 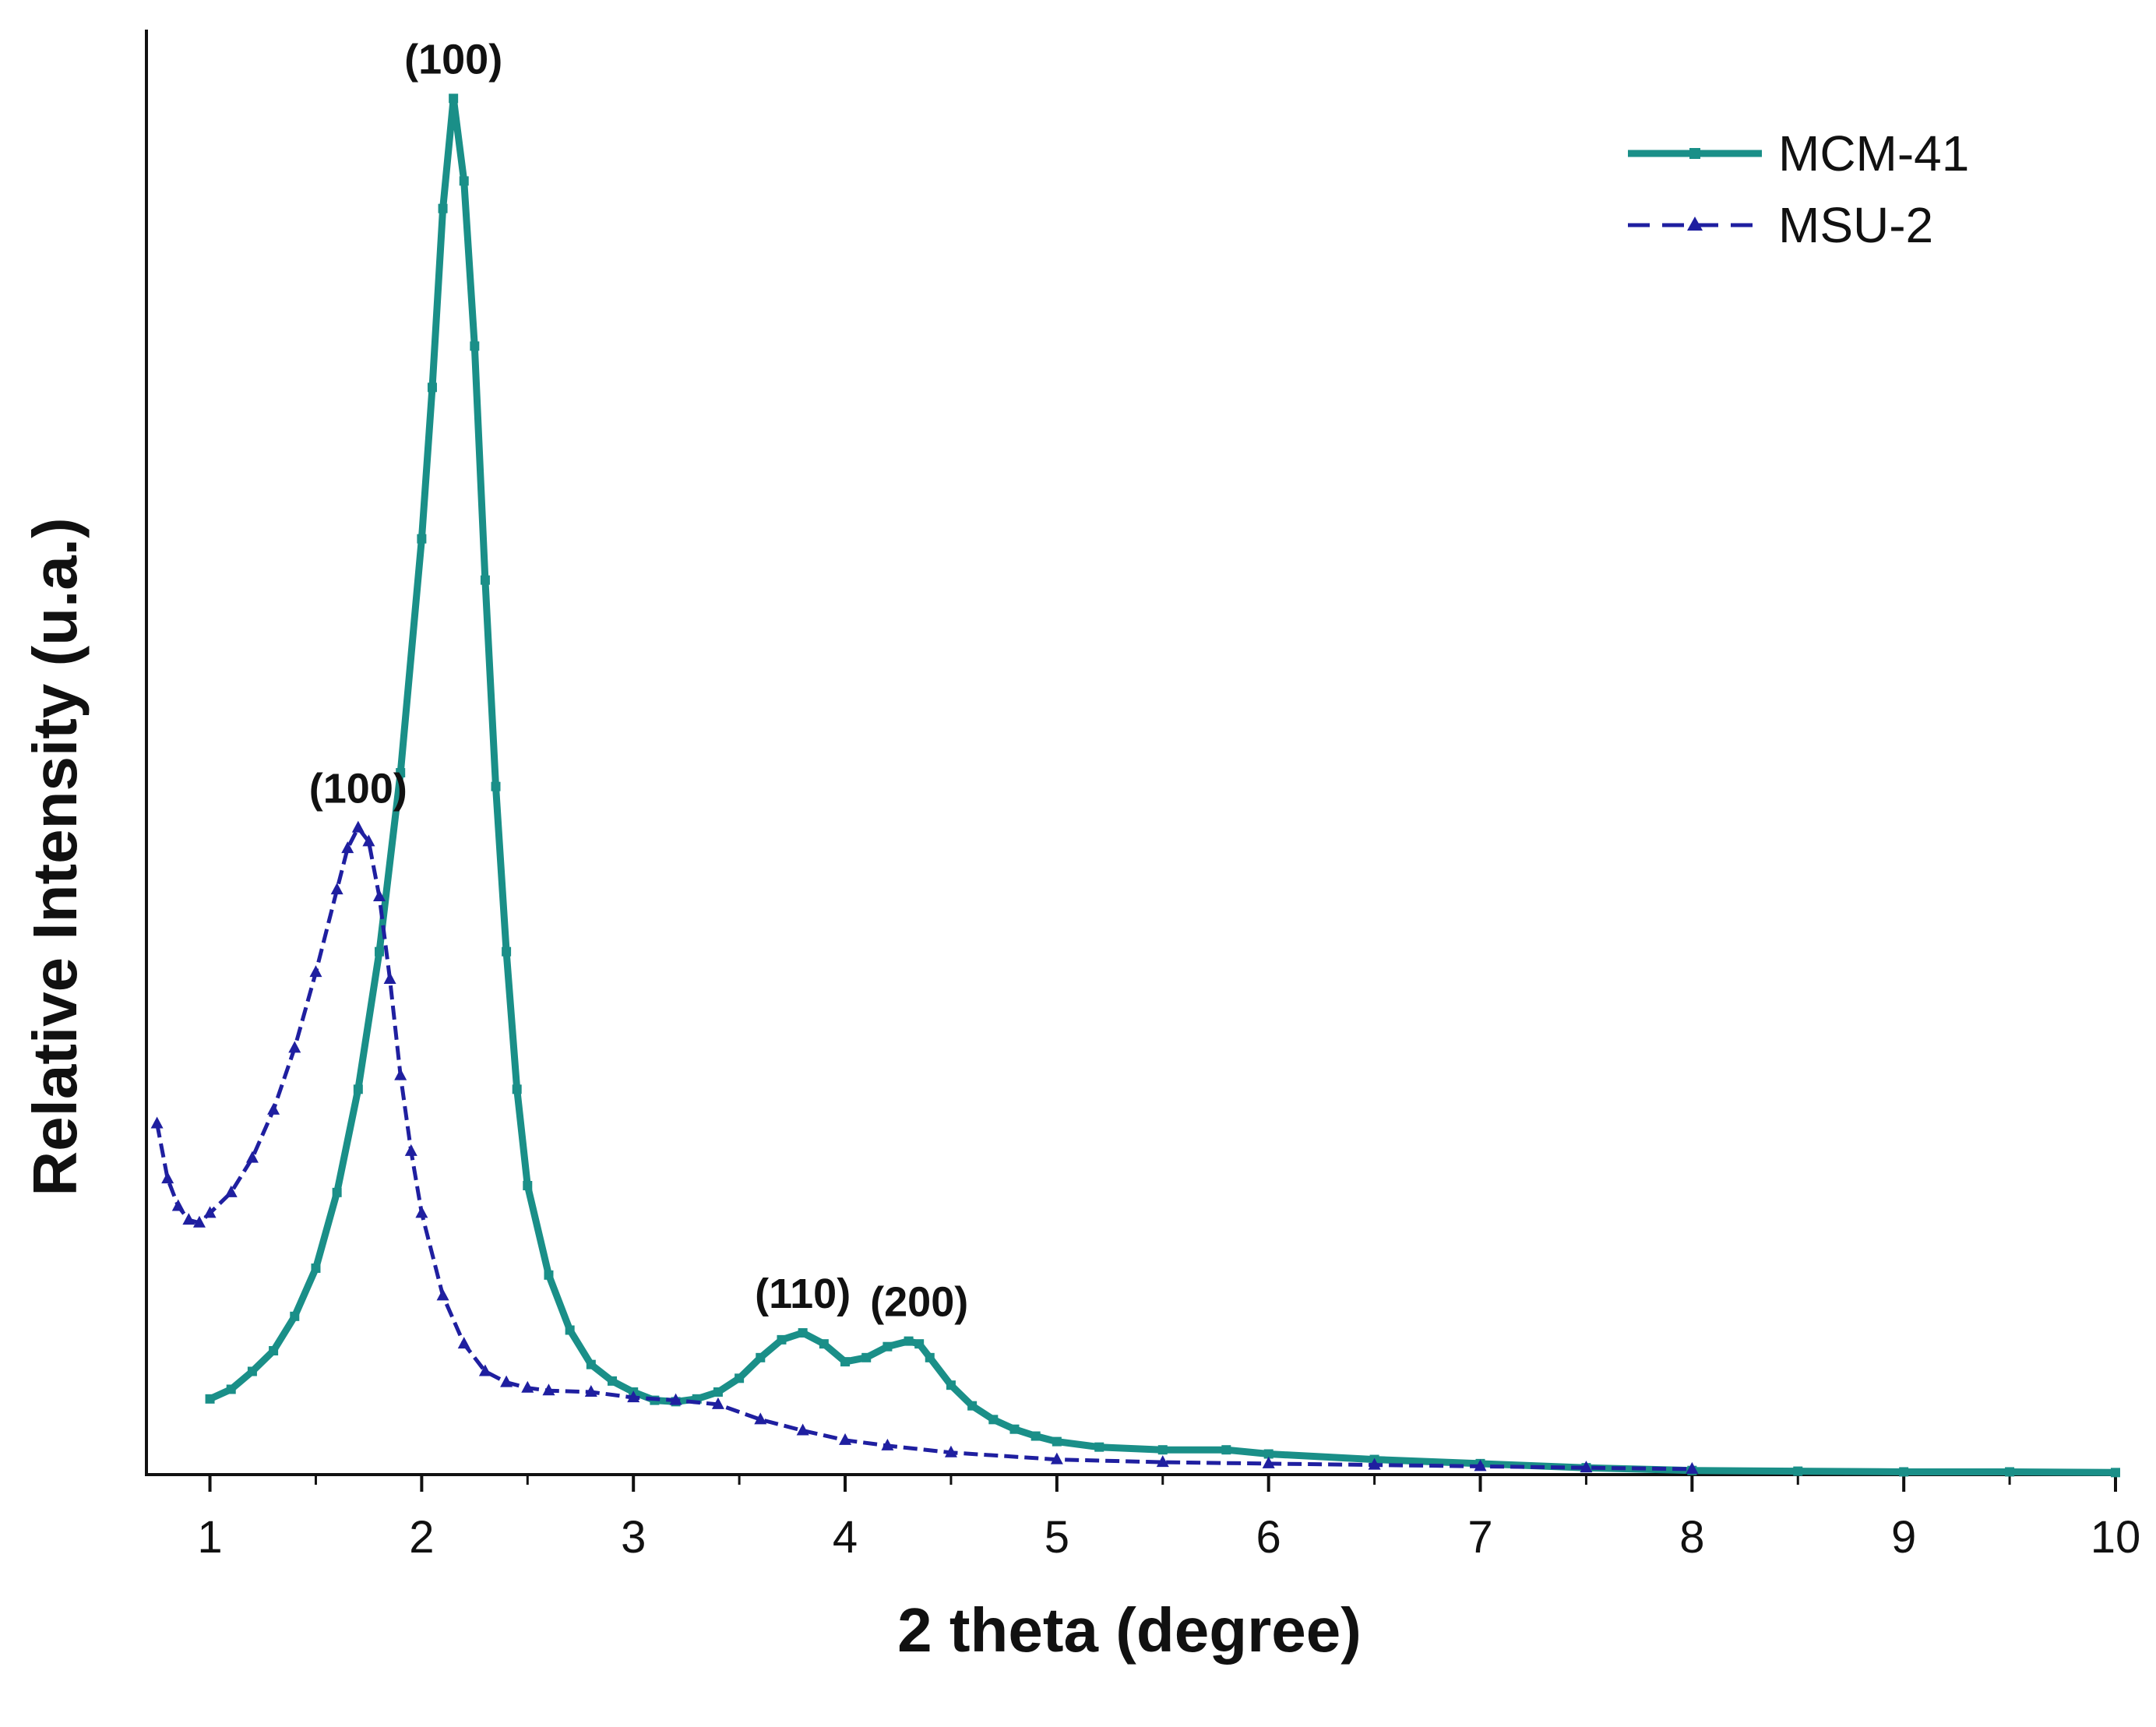 I want to click on x-tick-label: 4, so click(x=846, y=1537).